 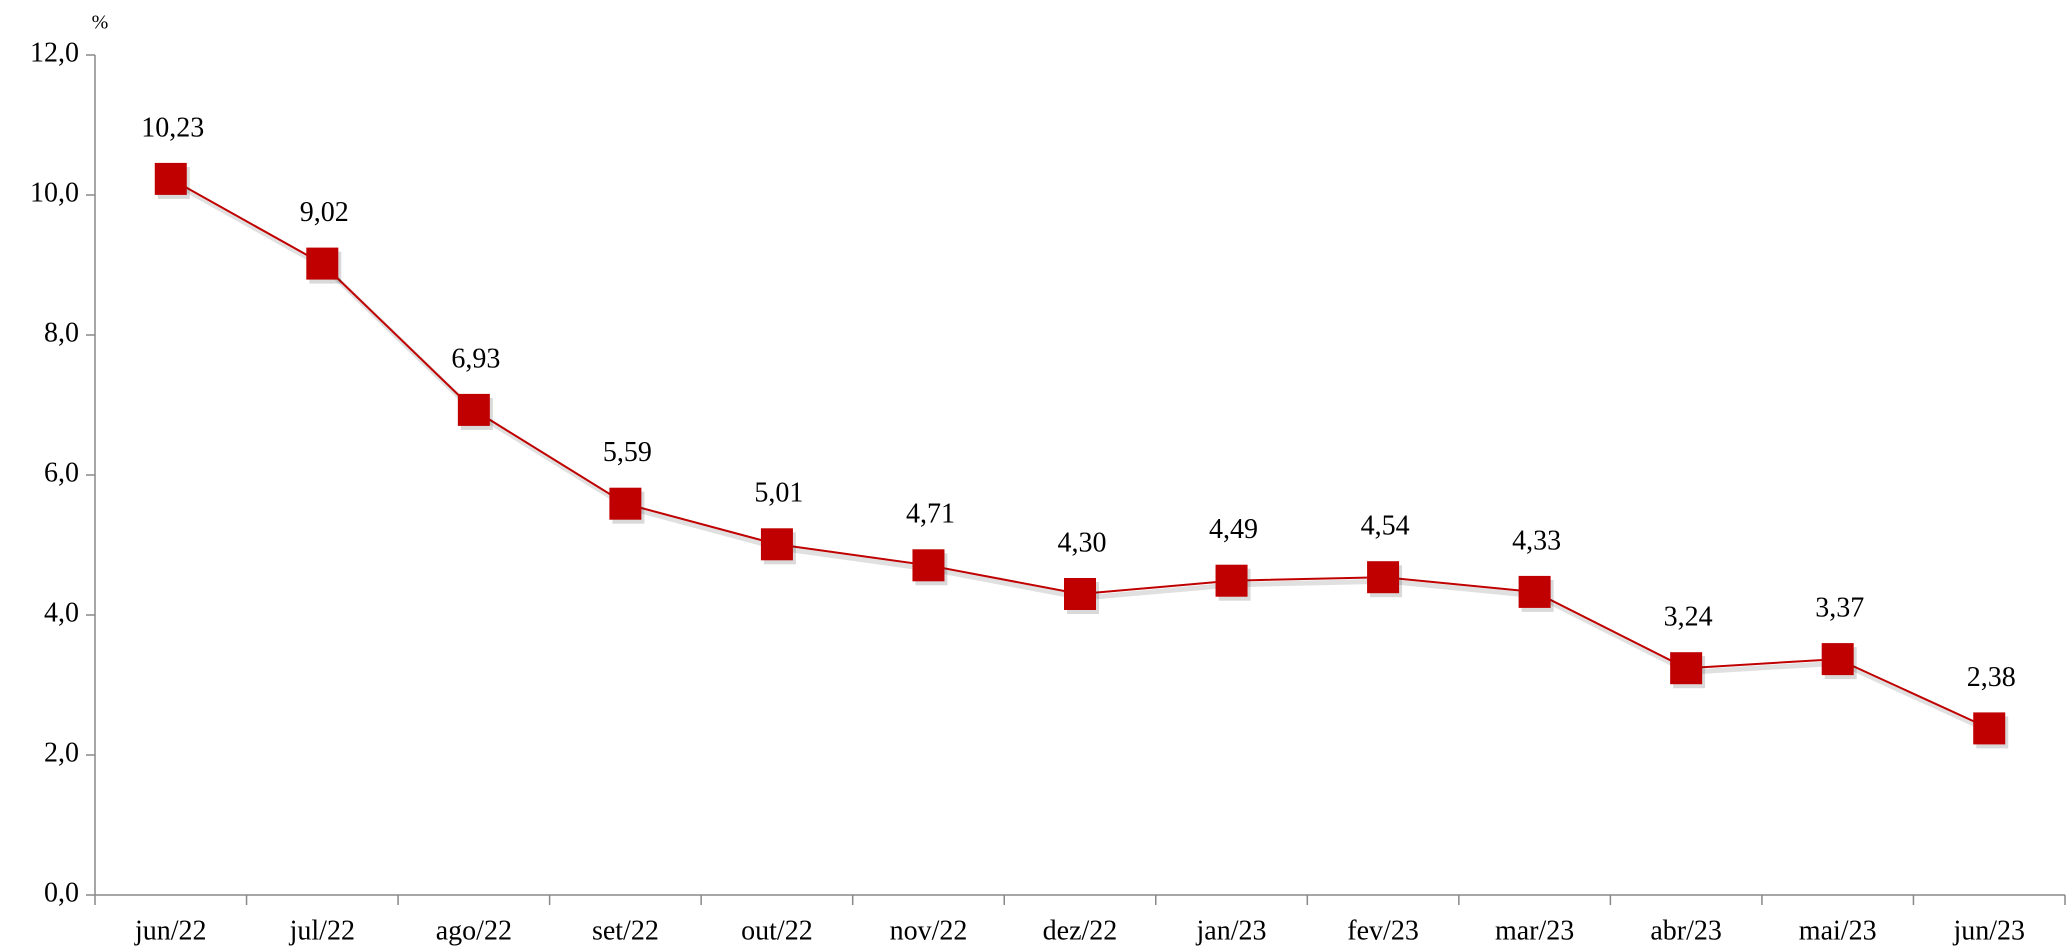 I want to click on x-tick-label: mar/23, so click(x=1534, y=930).